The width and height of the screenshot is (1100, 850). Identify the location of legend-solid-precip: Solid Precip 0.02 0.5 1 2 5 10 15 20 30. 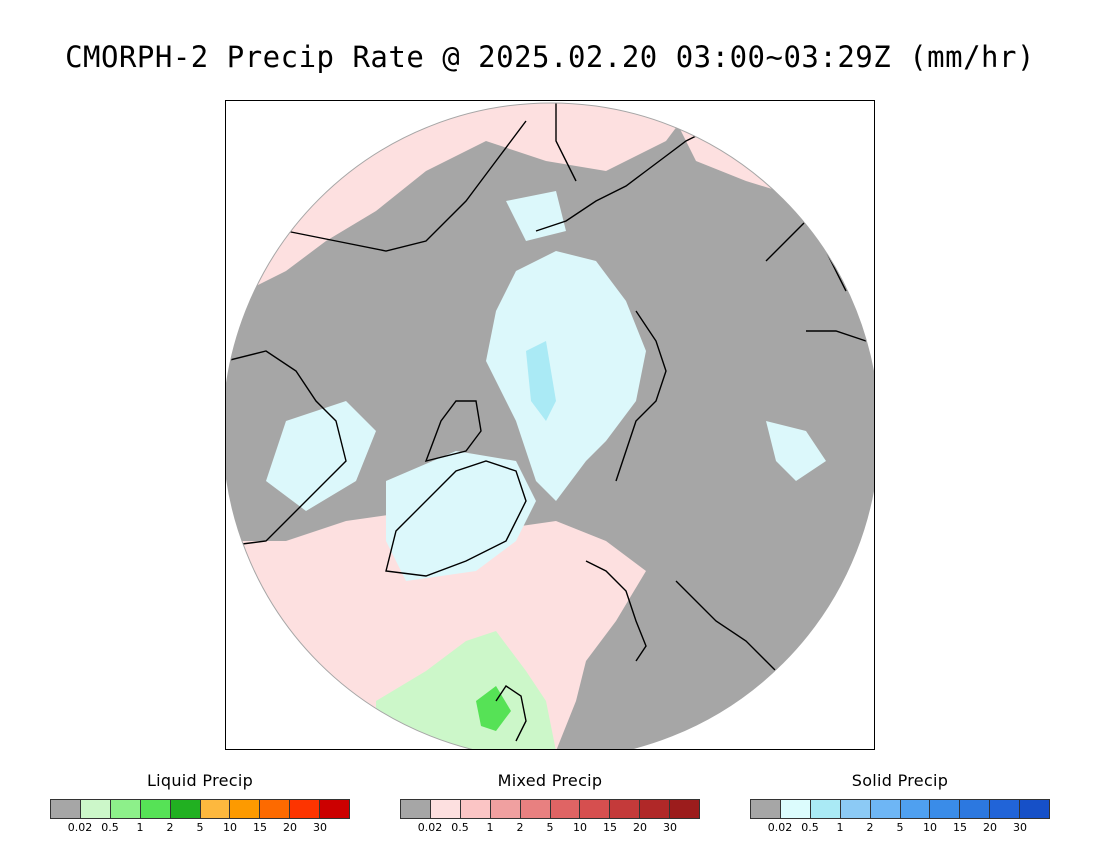
(900, 802).